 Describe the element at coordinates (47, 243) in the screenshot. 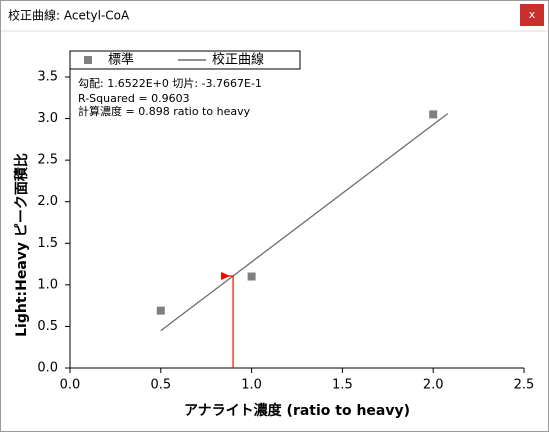

I see `y-tick-label: 1.5` at that location.